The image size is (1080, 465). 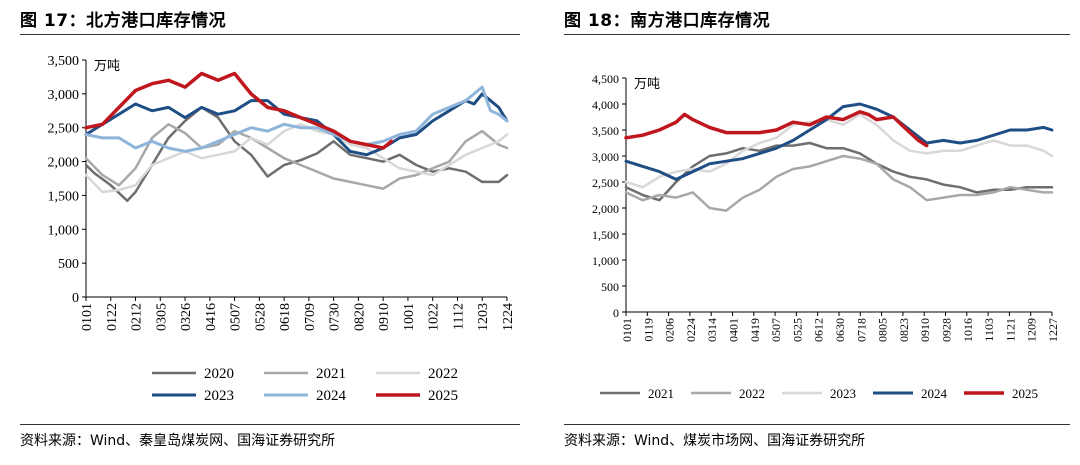 What do you see at coordinates (797, 330) in the screenshot?
I see `x-tick-label: 0525` at bounding box center [797, 330].